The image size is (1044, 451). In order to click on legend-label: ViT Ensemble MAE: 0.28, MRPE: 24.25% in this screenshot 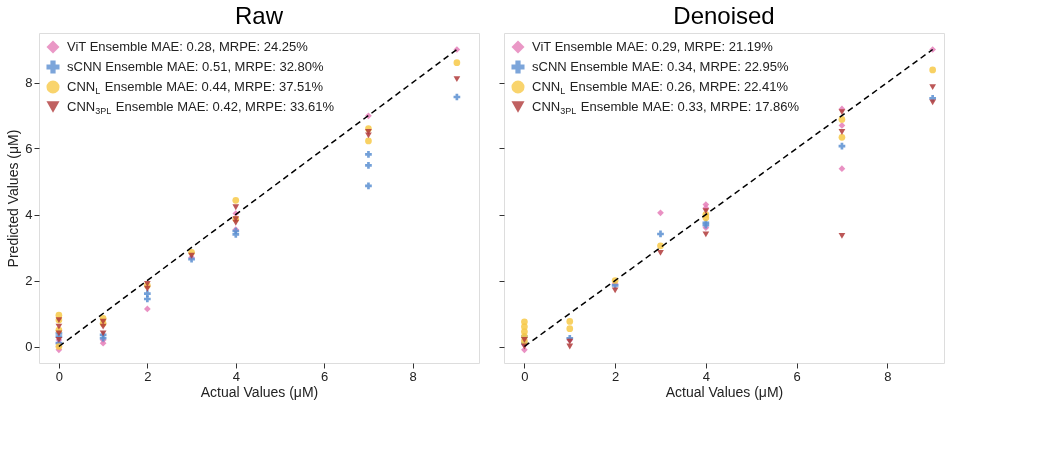, I will do `click(188, 46)`.